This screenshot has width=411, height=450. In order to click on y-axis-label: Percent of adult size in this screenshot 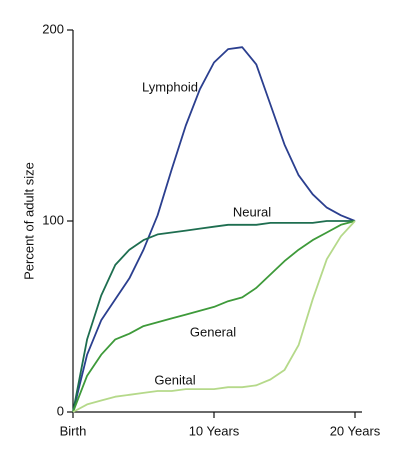, I will do `click(28, 221)`.